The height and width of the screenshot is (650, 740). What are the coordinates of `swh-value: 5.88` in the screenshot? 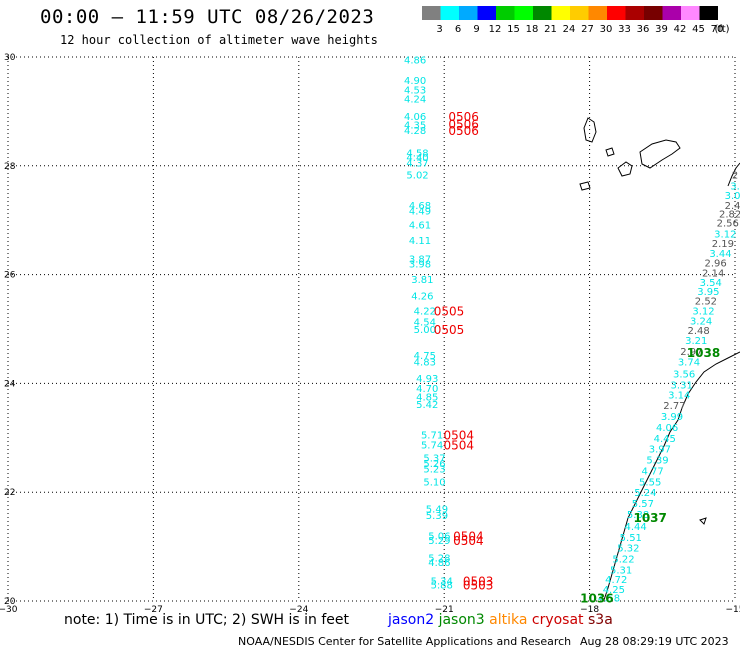 It's located at (442, 586).